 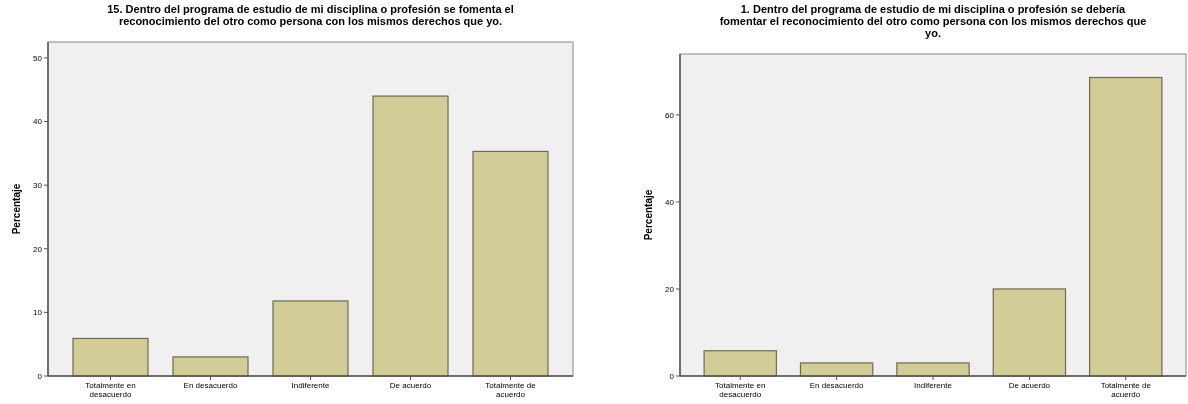 I want to click on y-tick-label: 10, so click(x=38, y=313).